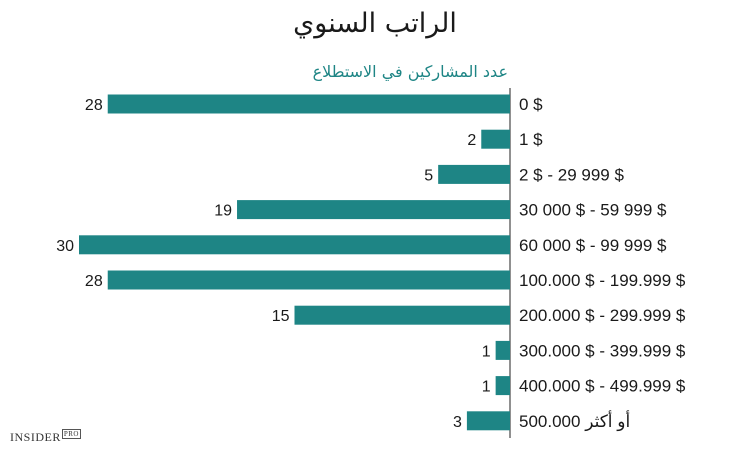  What do you see at coordinates (574, 421) in the screenshot?
I see `category-label: 500.000 أو أكثر` at bounding box center [574, 421].